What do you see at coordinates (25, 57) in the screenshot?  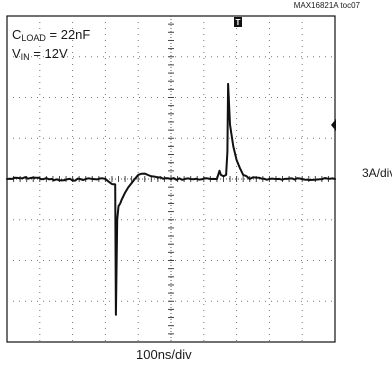 I see `voltage-subscript: IN` at bounding box center [25, 57].